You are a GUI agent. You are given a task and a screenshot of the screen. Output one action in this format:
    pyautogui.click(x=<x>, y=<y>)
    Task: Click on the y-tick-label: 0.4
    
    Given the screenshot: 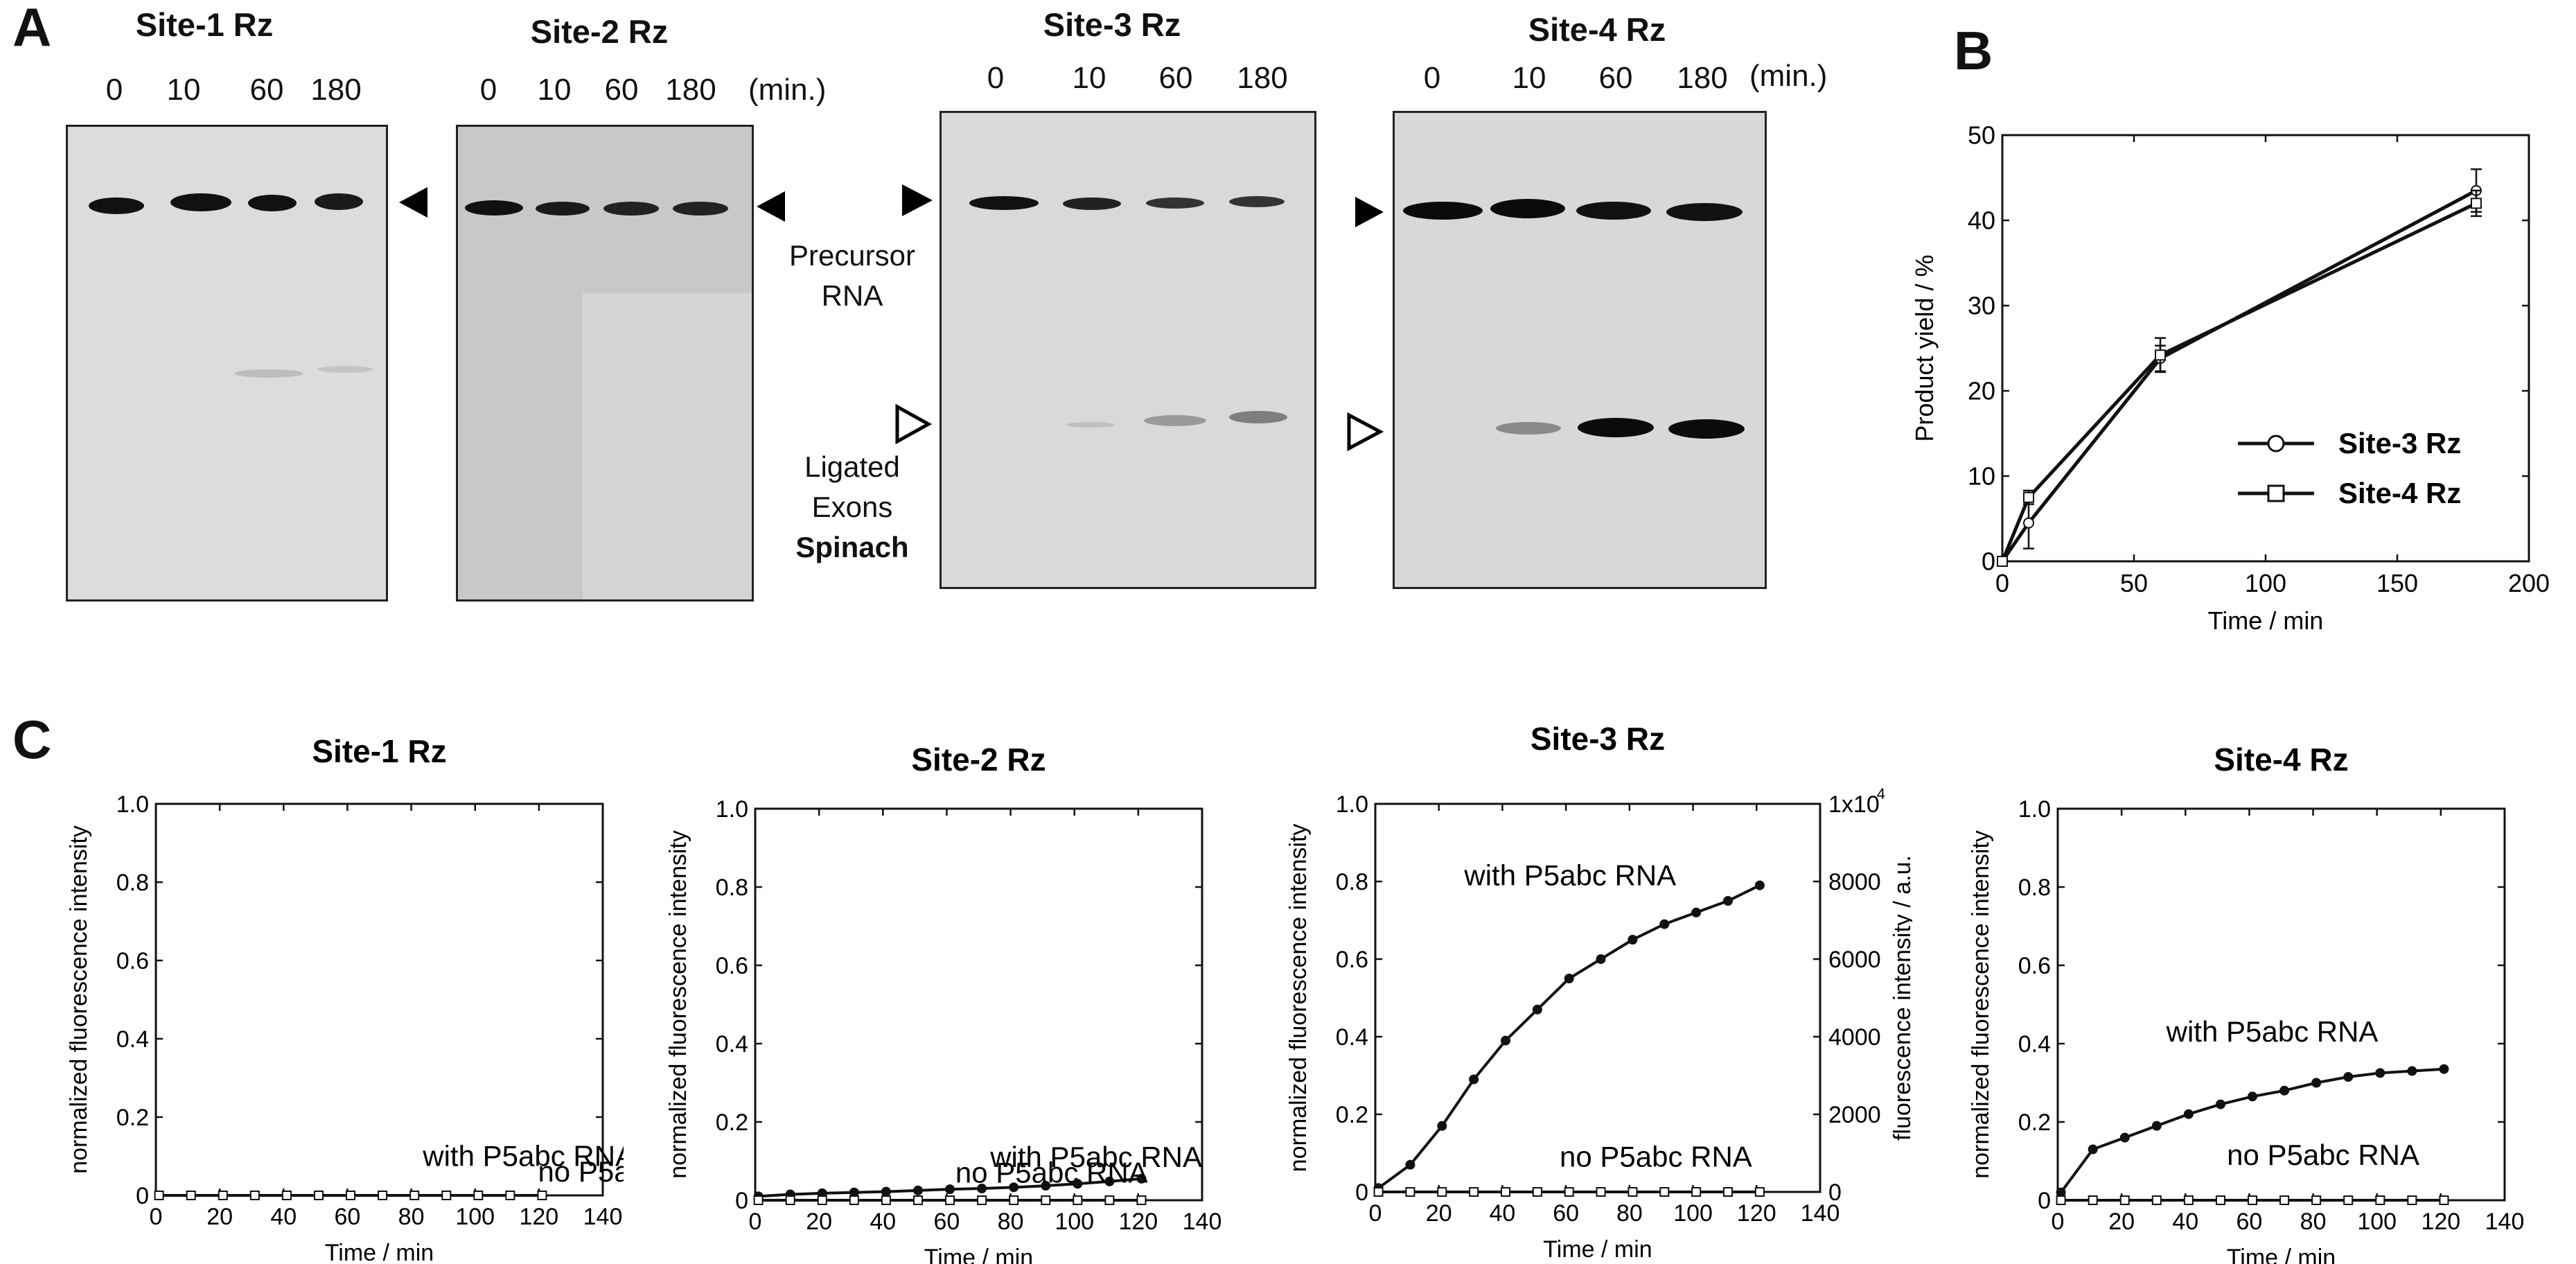 What is the action you would take?
    pyautogui.click(x=1352, y=1037)
    